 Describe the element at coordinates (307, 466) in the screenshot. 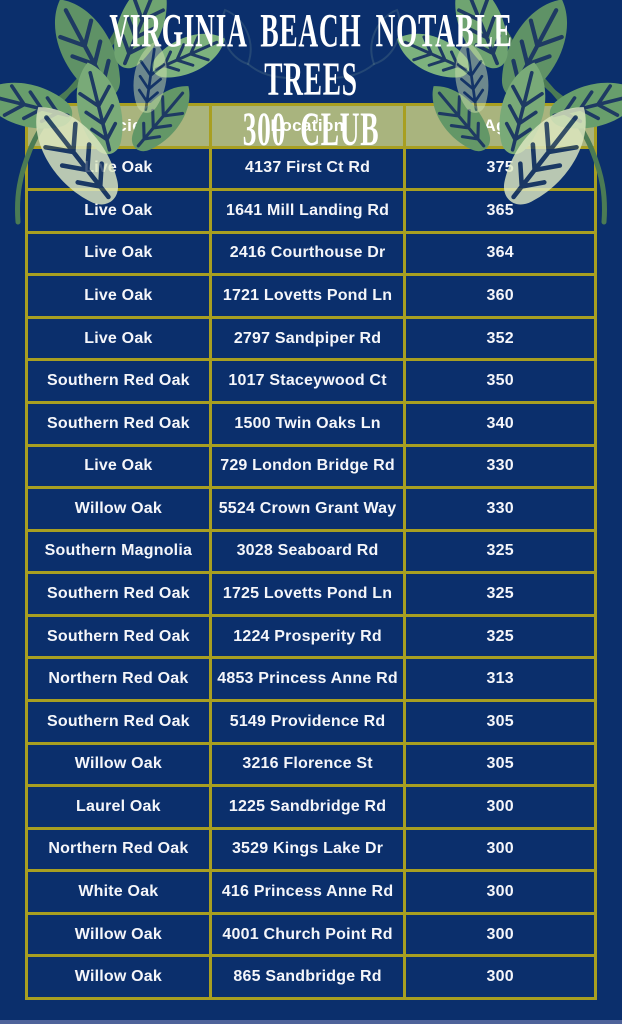

I see `location-cell: 729 London Bridge Rd` at that location.